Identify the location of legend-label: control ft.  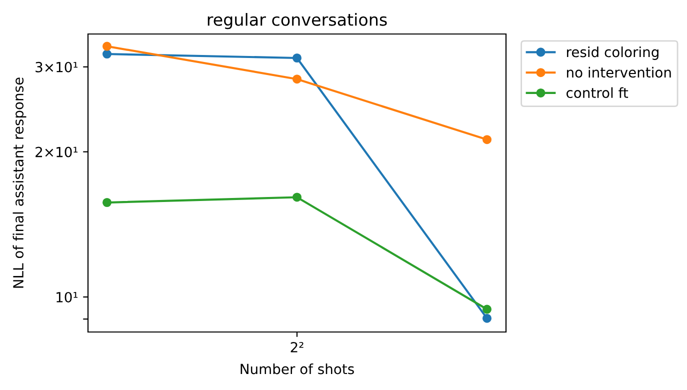
(597, 92).